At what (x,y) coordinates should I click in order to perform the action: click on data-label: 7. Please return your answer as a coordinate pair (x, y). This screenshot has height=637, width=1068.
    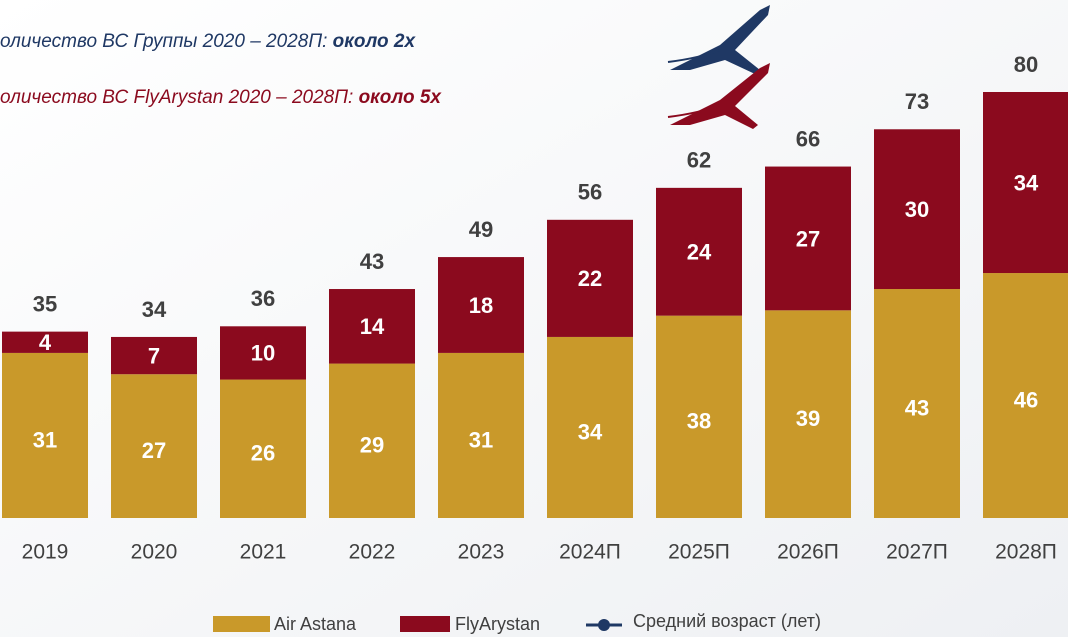
    Looking at the image, I should click on (154, 355).